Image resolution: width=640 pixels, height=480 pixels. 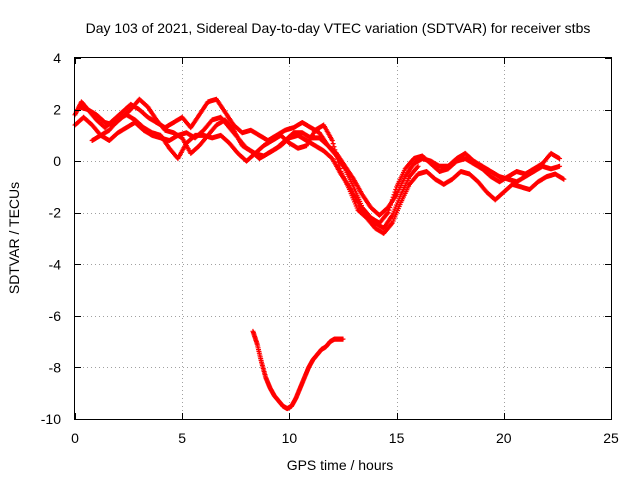 I want to click on x-tick-label: 0, so click(x=75, y=438).